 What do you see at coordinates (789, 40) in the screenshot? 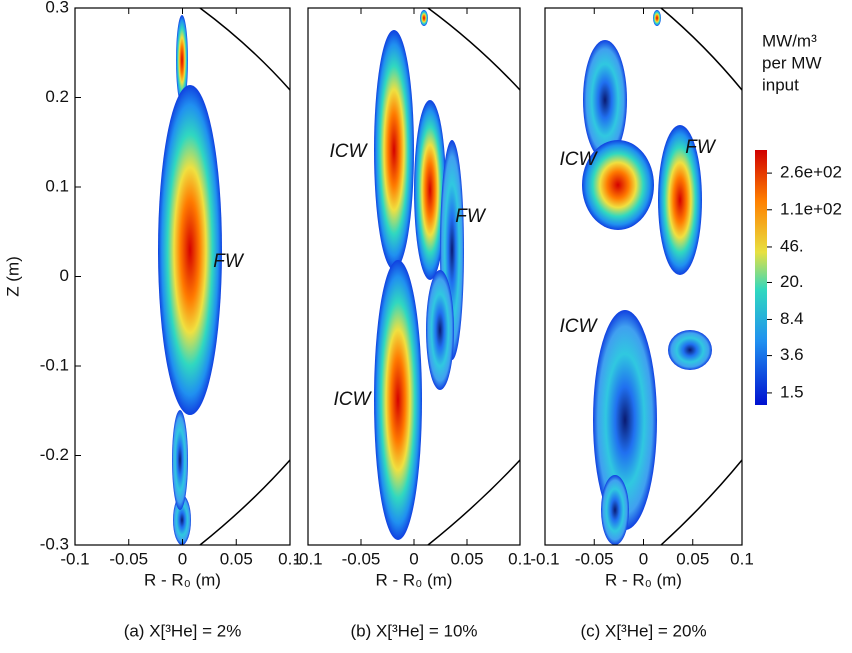
I see `colorbar-title: MW/m³` at bounding box center [789, 40].